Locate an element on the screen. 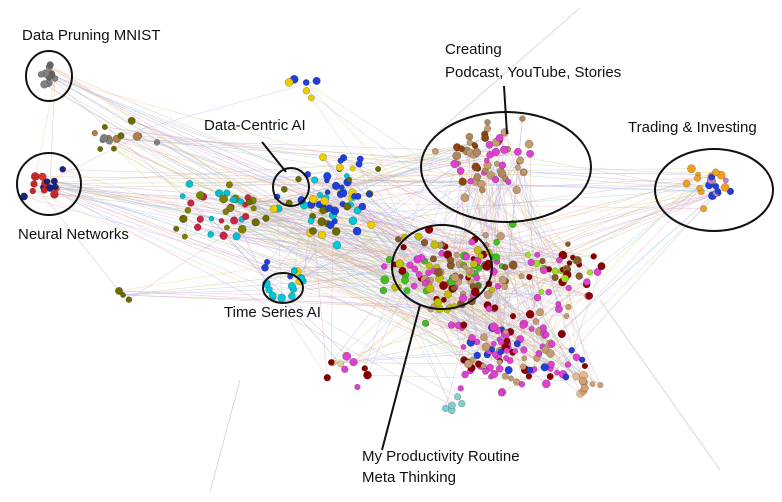 The width and height of the screenshot is (782, 502). highlight-ring is located at coordinates (442, 267).